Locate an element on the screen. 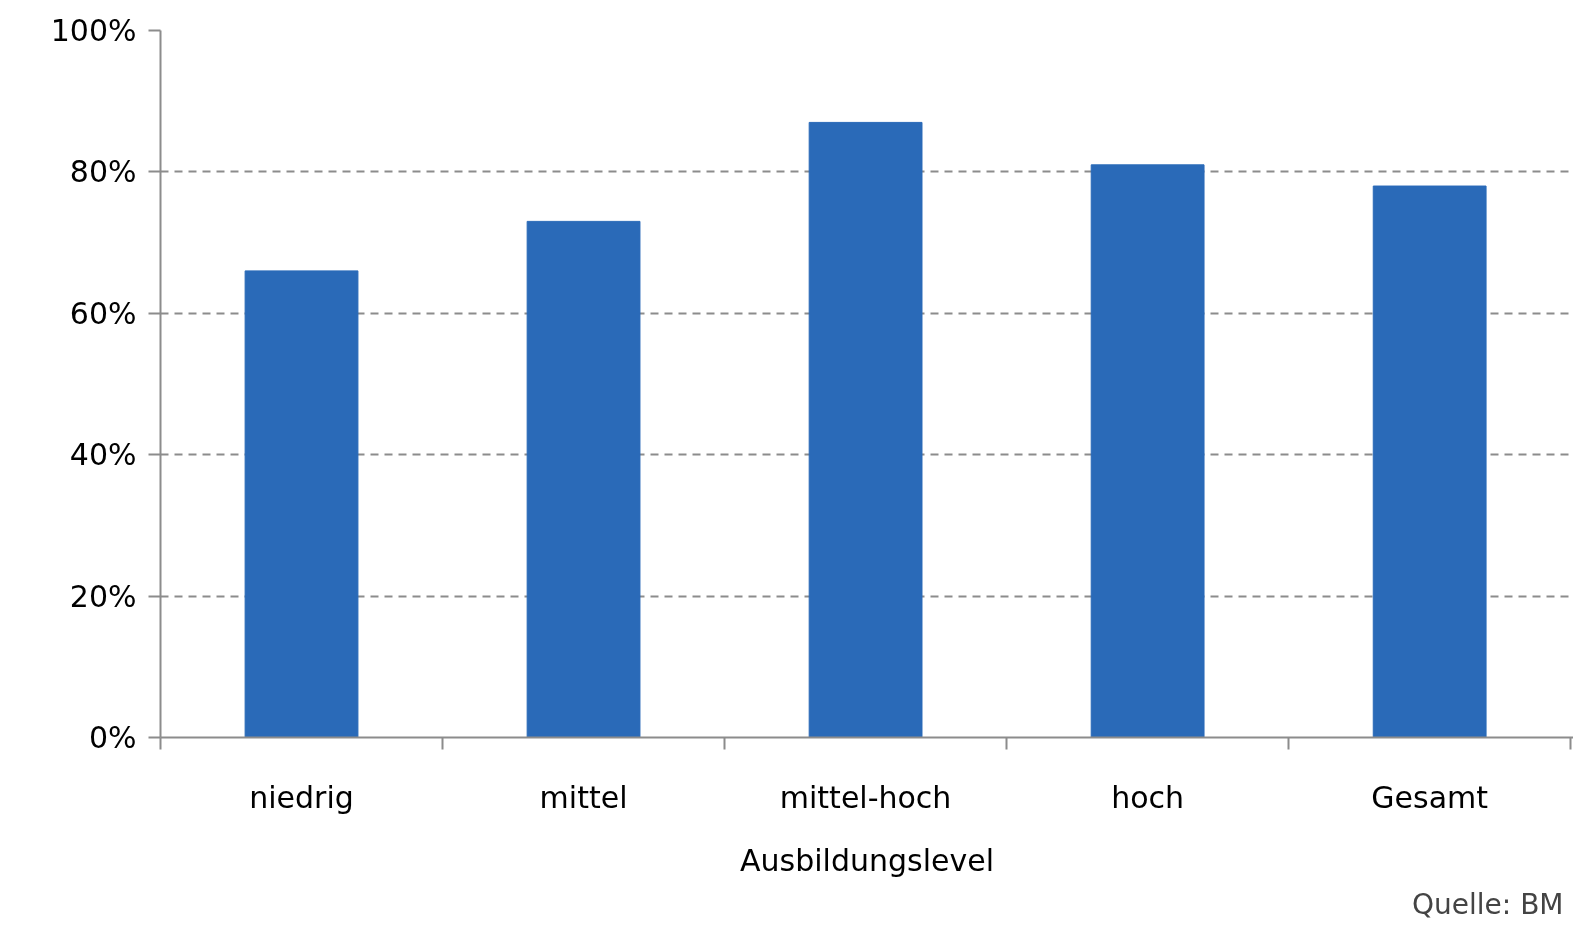 Image resolution: width=1573 pixels, height=925 pixels. source-note: Quelle: BM is located at coordinates (1488, 904).